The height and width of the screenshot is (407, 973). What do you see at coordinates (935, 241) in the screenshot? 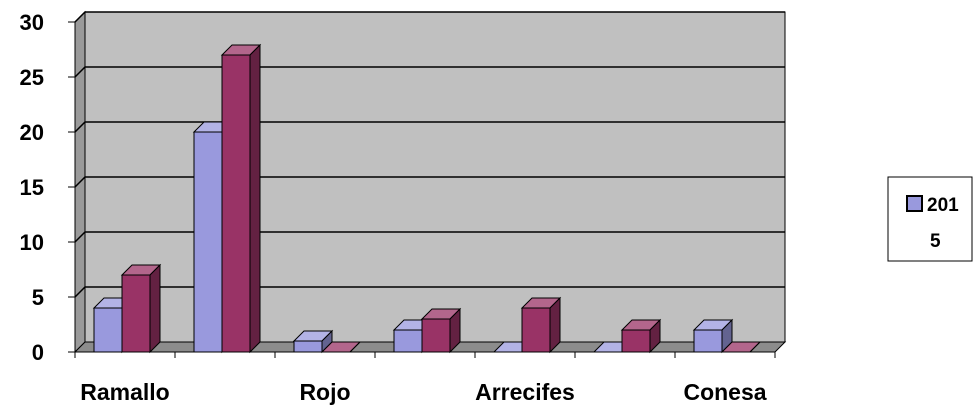
I see `legend-entry-line-2: 5` at bounding box center [935, 241].